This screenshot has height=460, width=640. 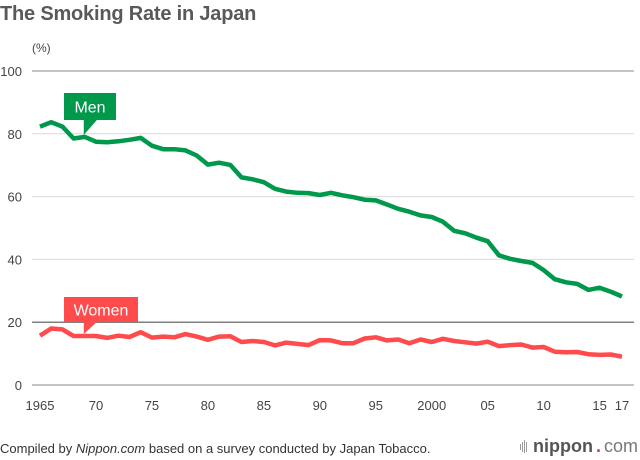 What do you see at coordinates (376, 405) in the screenshot?
I see `x-tick-label: 95` at bounding box center [376, 405].